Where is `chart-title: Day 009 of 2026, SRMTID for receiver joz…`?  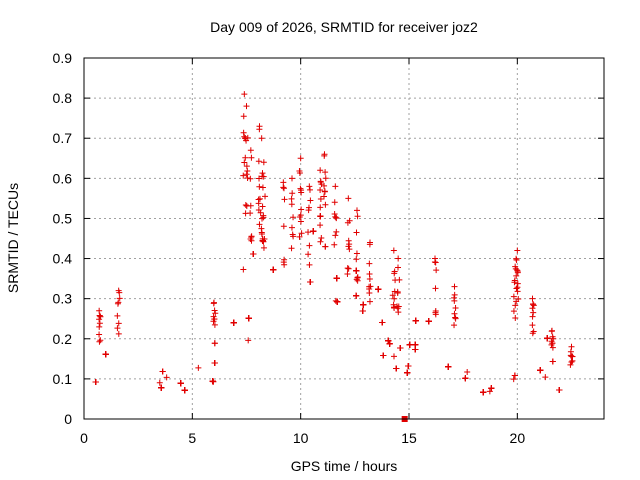
chart-title: Day 009 of 2026, SRMTID for receiver joz… is located at coordinates (344, 27).